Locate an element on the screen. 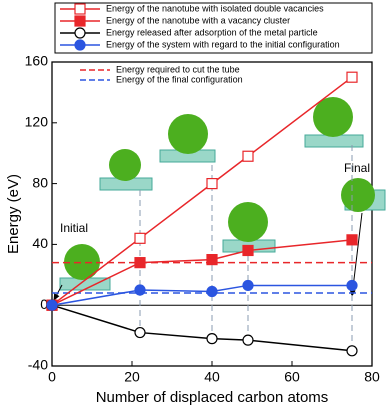  legend-label: Energy of the final configuration is located at coordinates (179, 79).